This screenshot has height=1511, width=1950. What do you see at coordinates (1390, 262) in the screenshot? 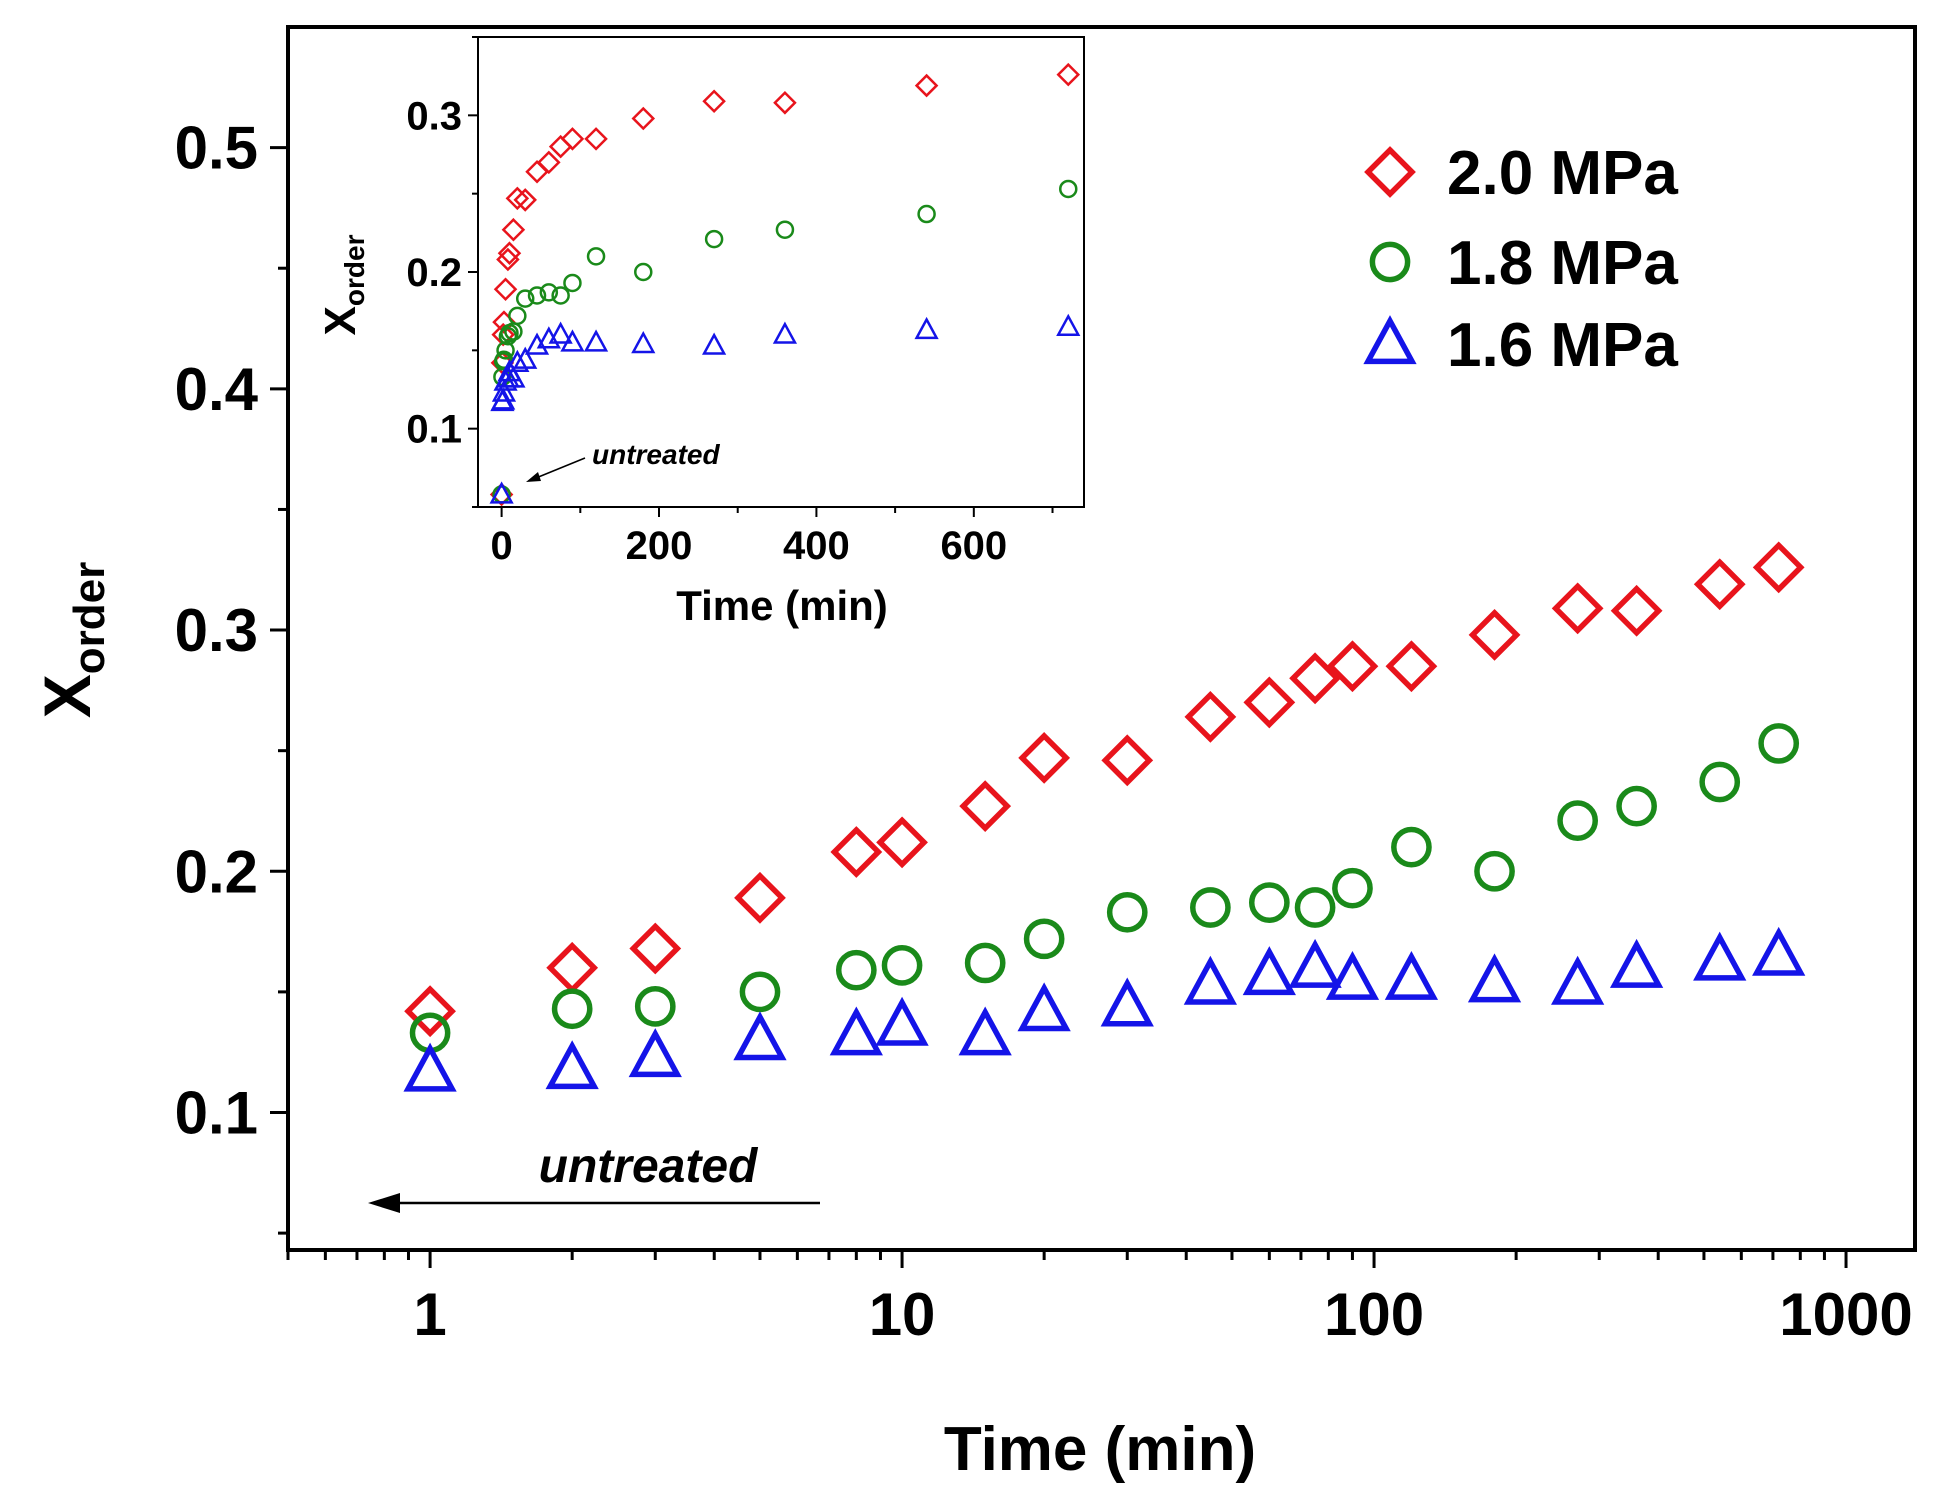
I see `legend-marker-circle` at bounding box center [1390, 262].